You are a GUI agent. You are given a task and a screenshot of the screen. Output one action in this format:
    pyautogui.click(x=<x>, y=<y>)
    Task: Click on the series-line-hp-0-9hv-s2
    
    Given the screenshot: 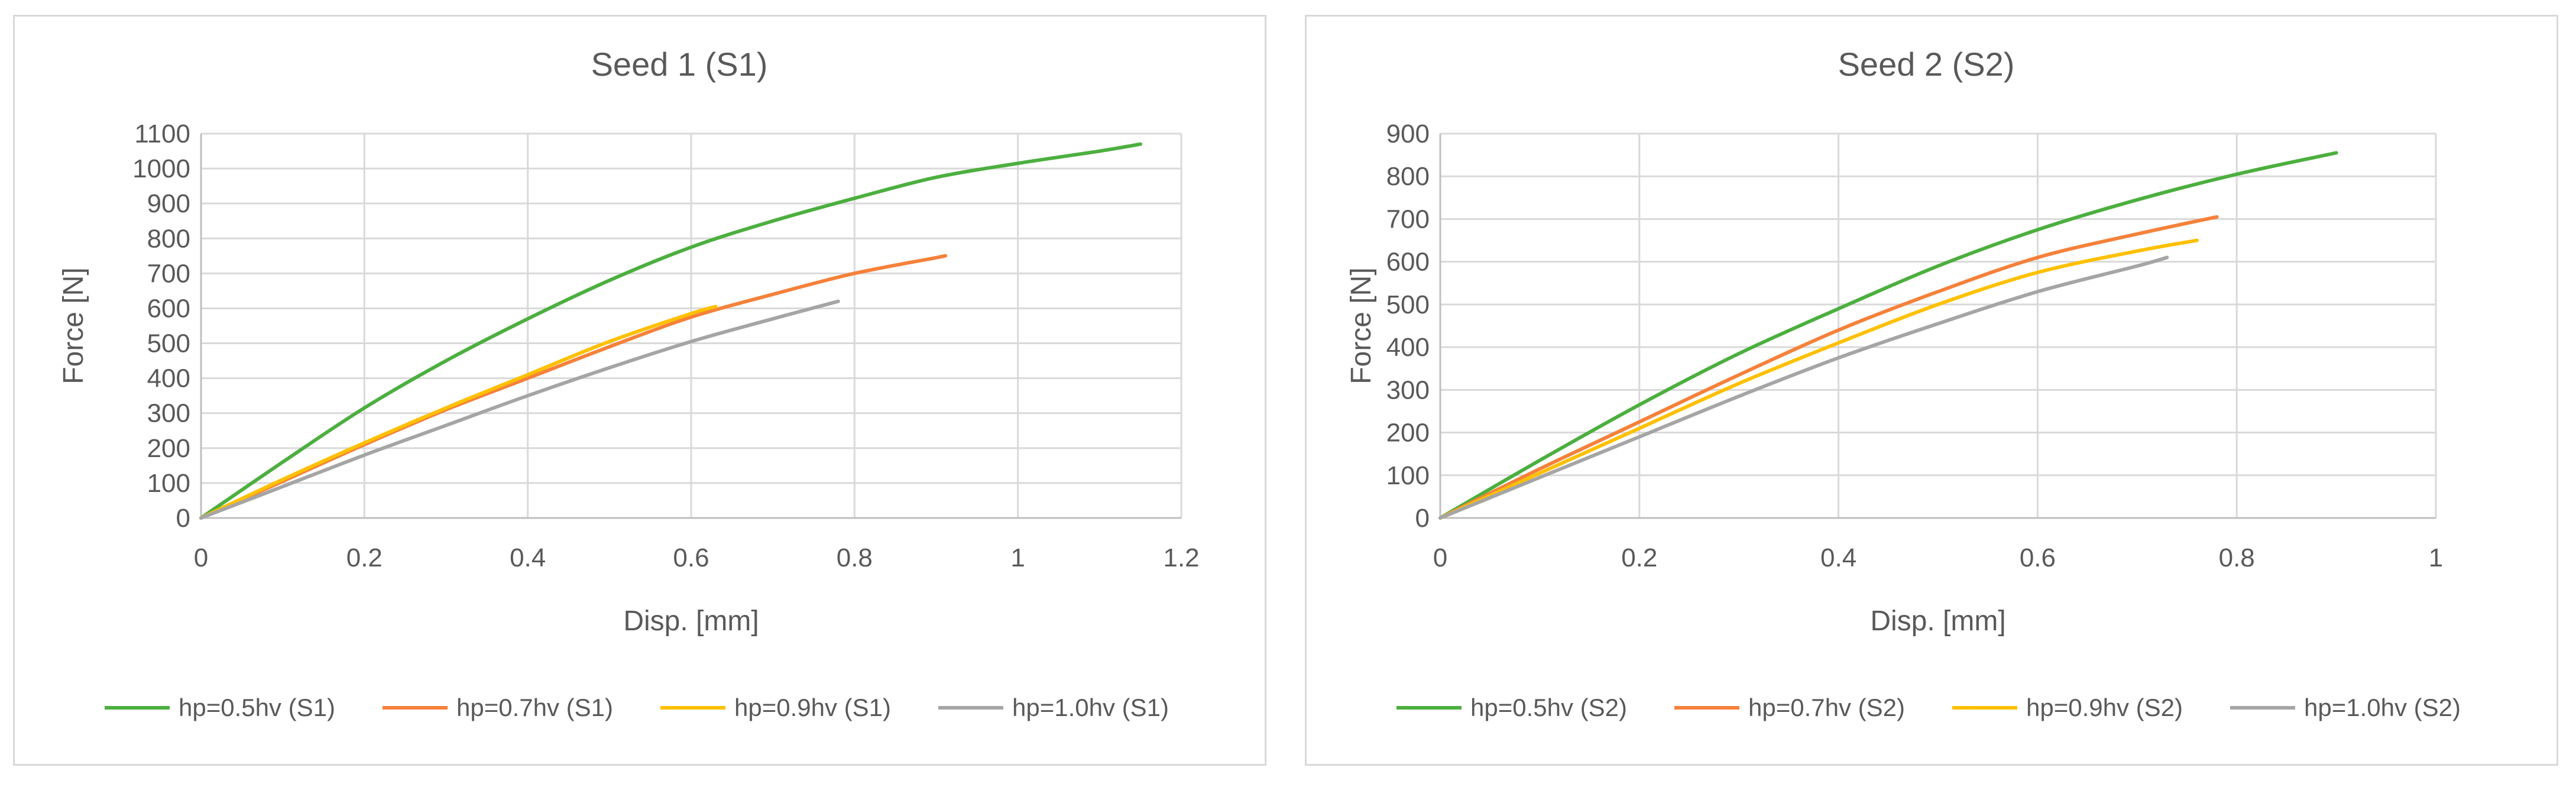 What is the action you would take?
    pyautogui.click(x=1818, y=379)
    